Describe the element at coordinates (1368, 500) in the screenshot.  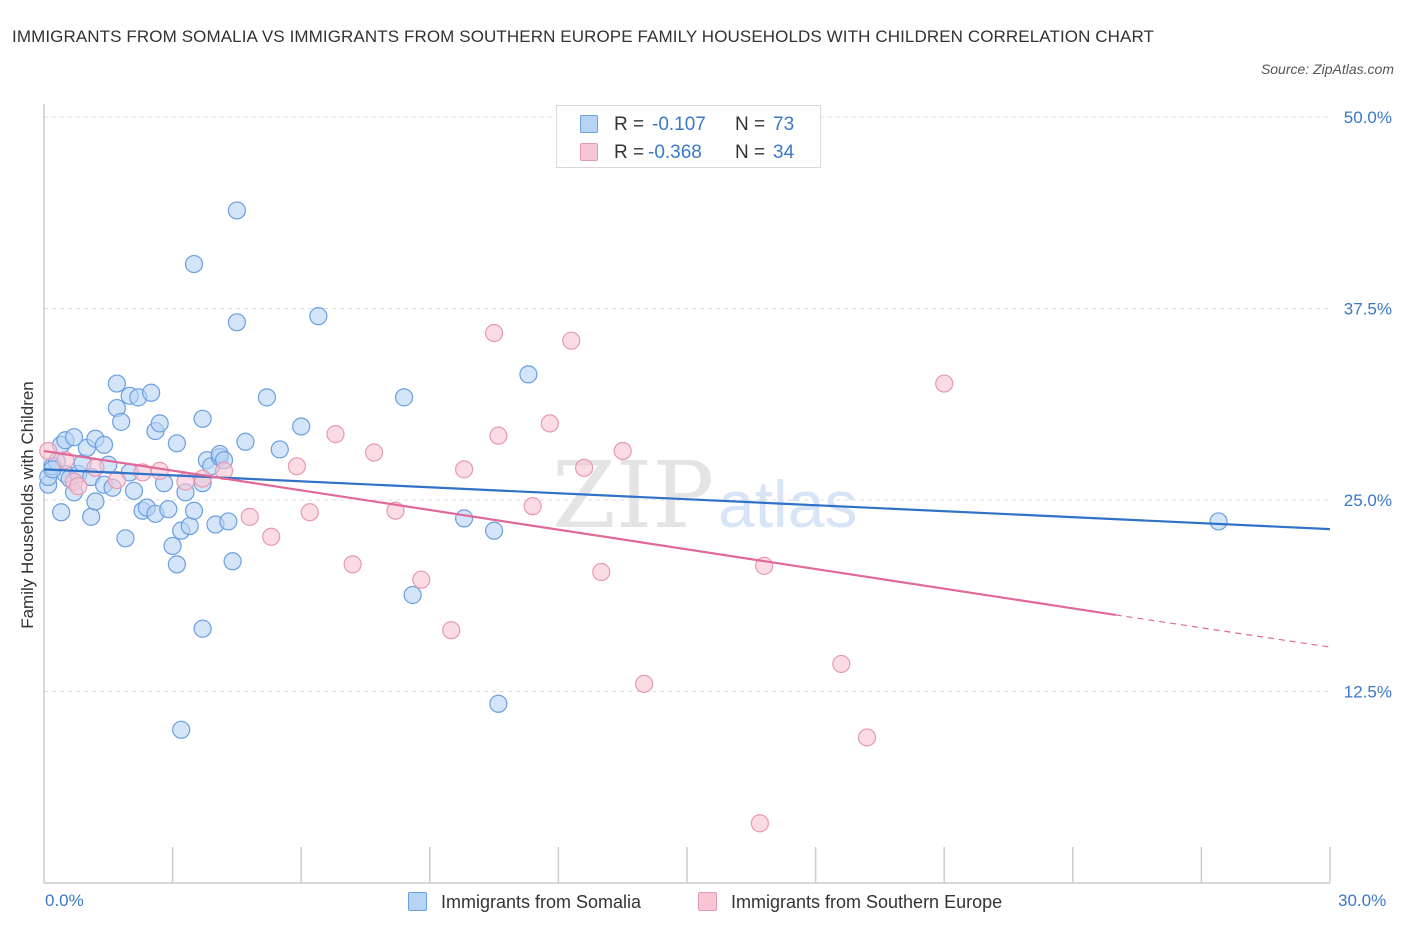
I see `y-tick-label: 25.0%` at that location.